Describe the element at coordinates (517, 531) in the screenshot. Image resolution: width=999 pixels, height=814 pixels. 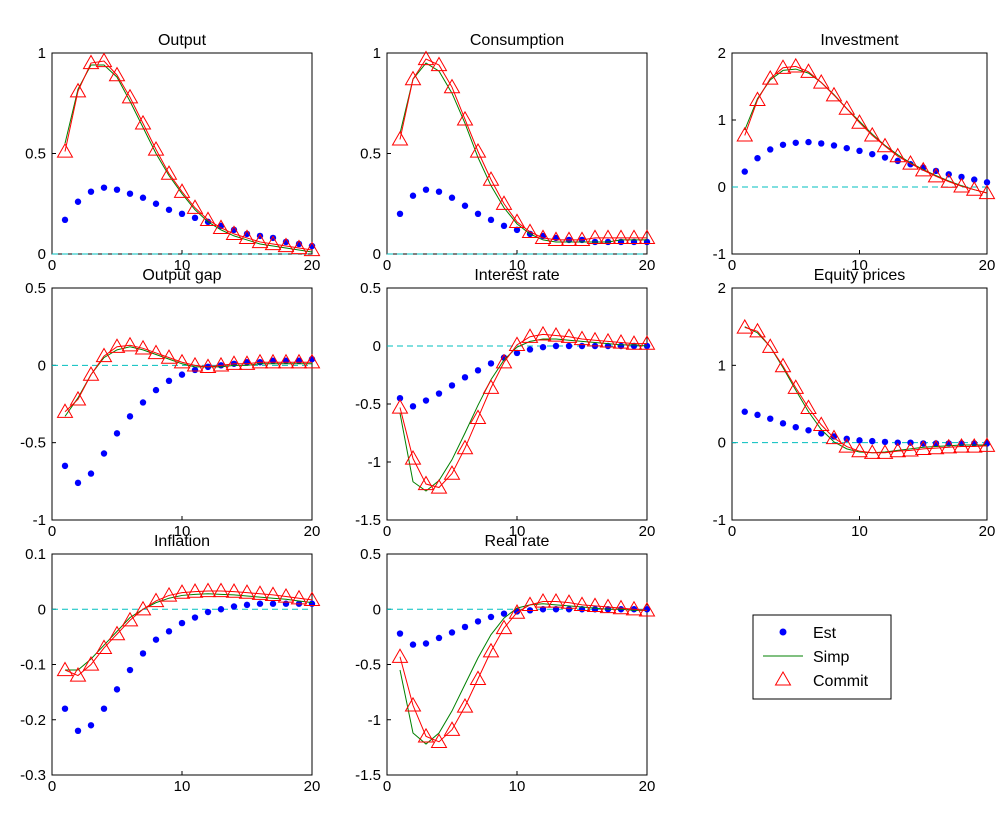
I see `interest-rate-xtick-label: 10` at that location.